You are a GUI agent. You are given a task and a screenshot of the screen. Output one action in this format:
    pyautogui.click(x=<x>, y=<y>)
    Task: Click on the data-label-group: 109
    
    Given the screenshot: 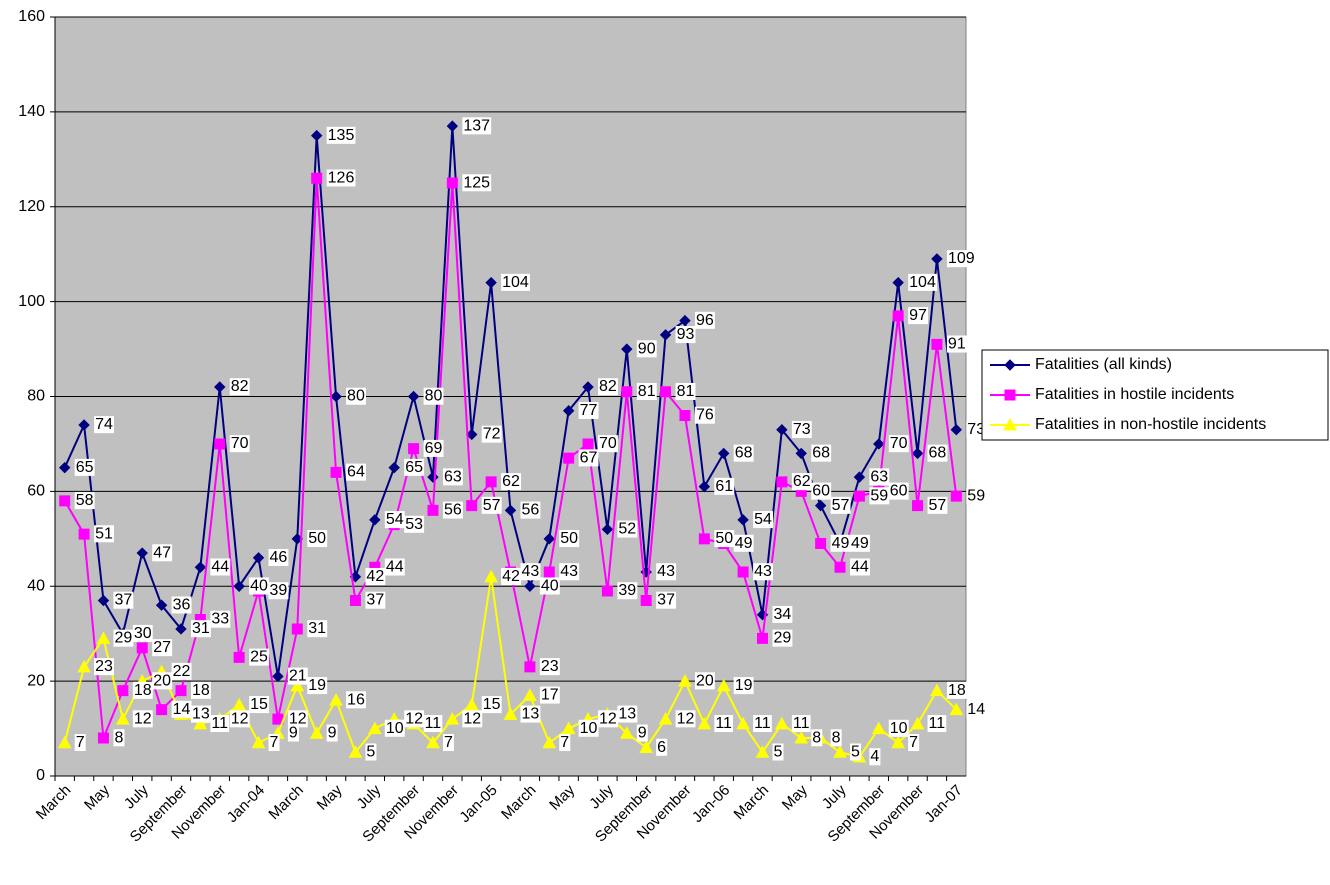 What is the action you would take?
    pyautogui.click(x=961, y=259)
    